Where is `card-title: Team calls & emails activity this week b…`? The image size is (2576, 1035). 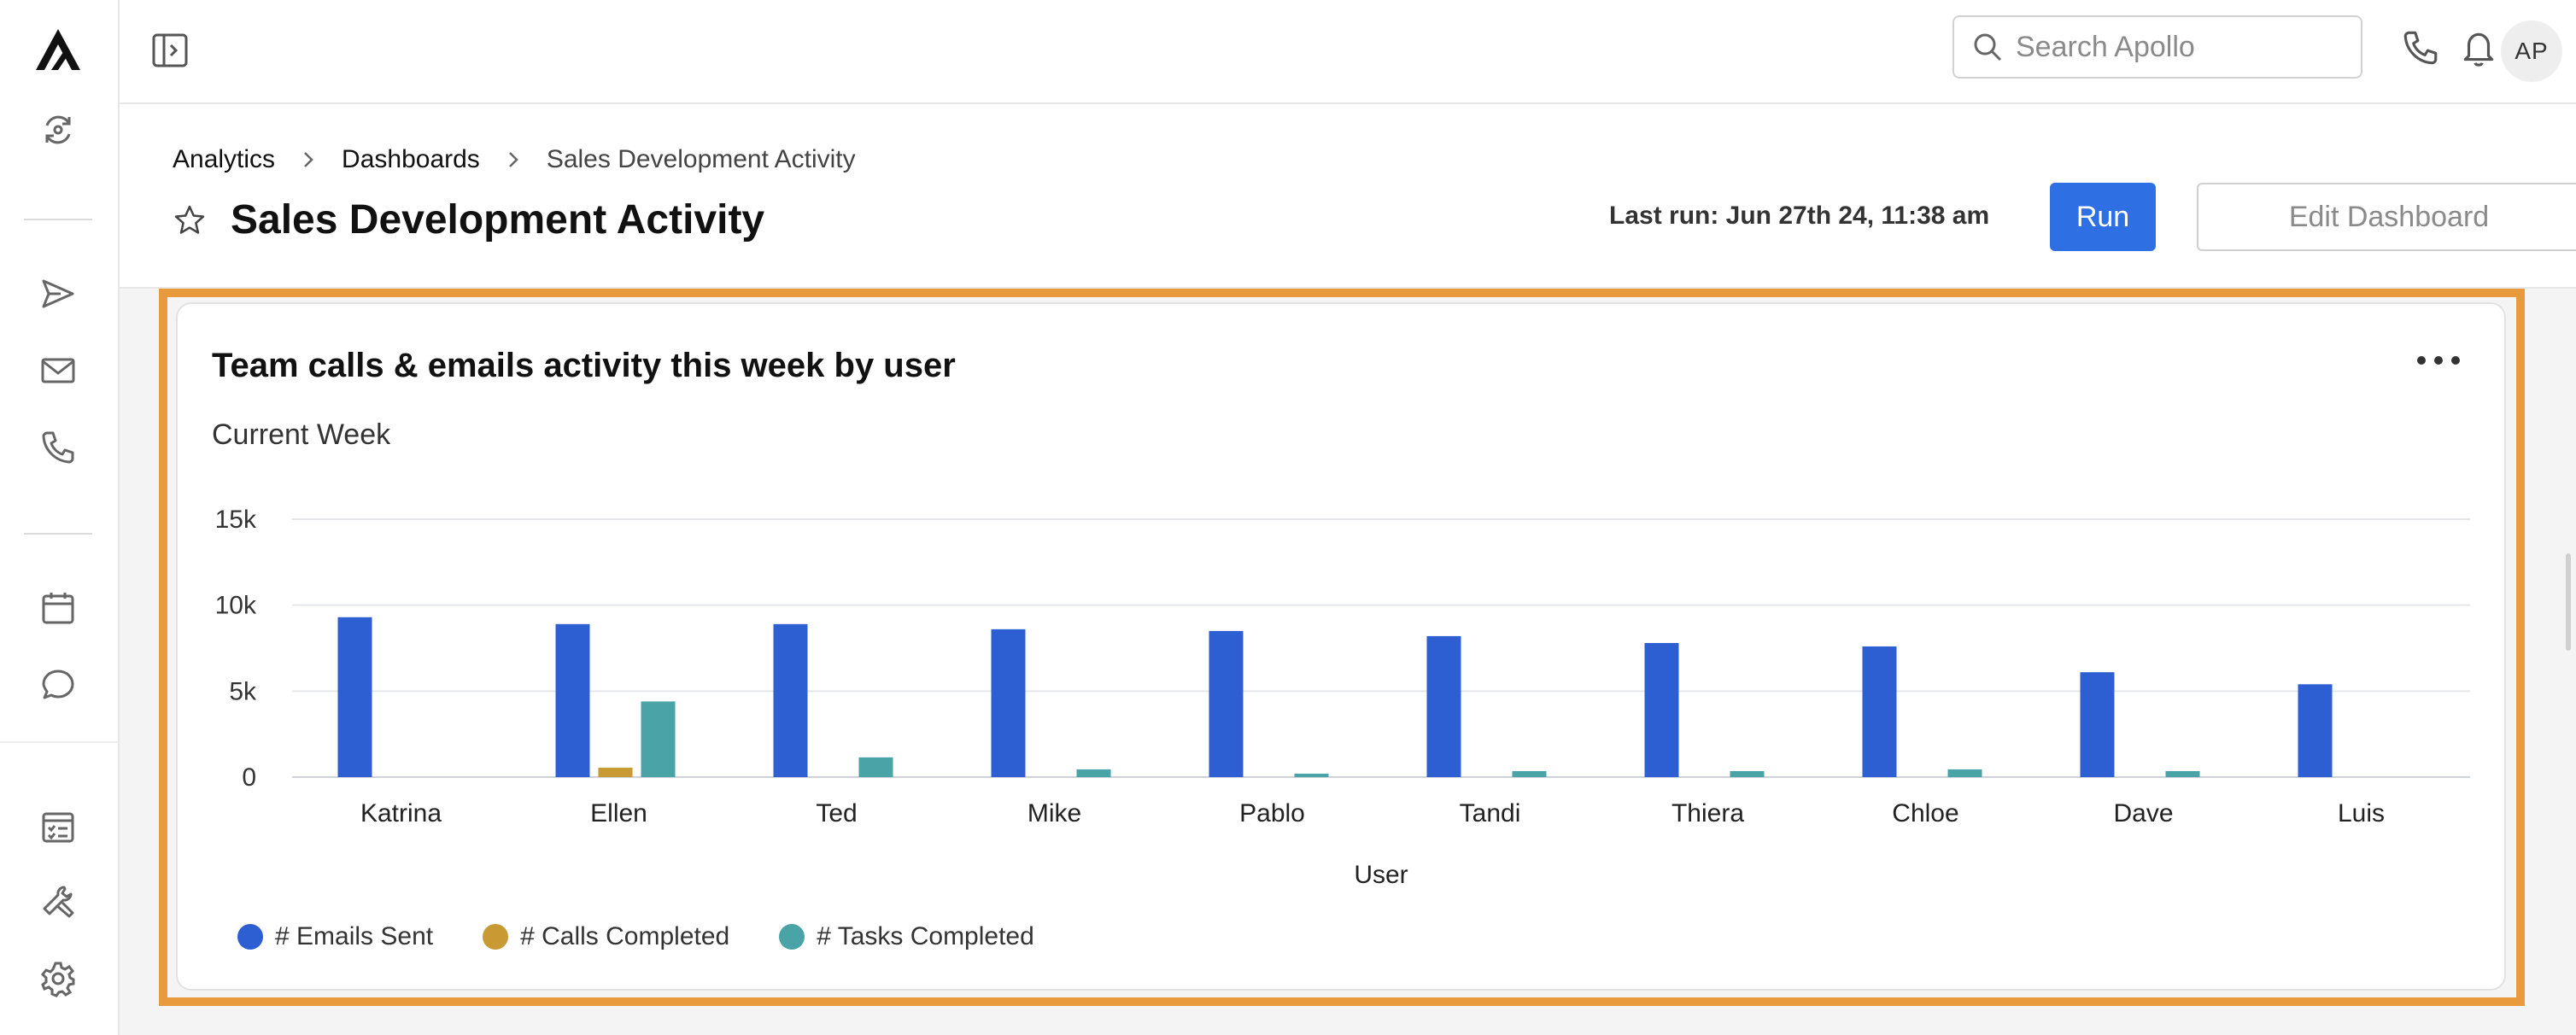 card-title: Team calls & emails activity this week b… is located at coordinates (584, 365).